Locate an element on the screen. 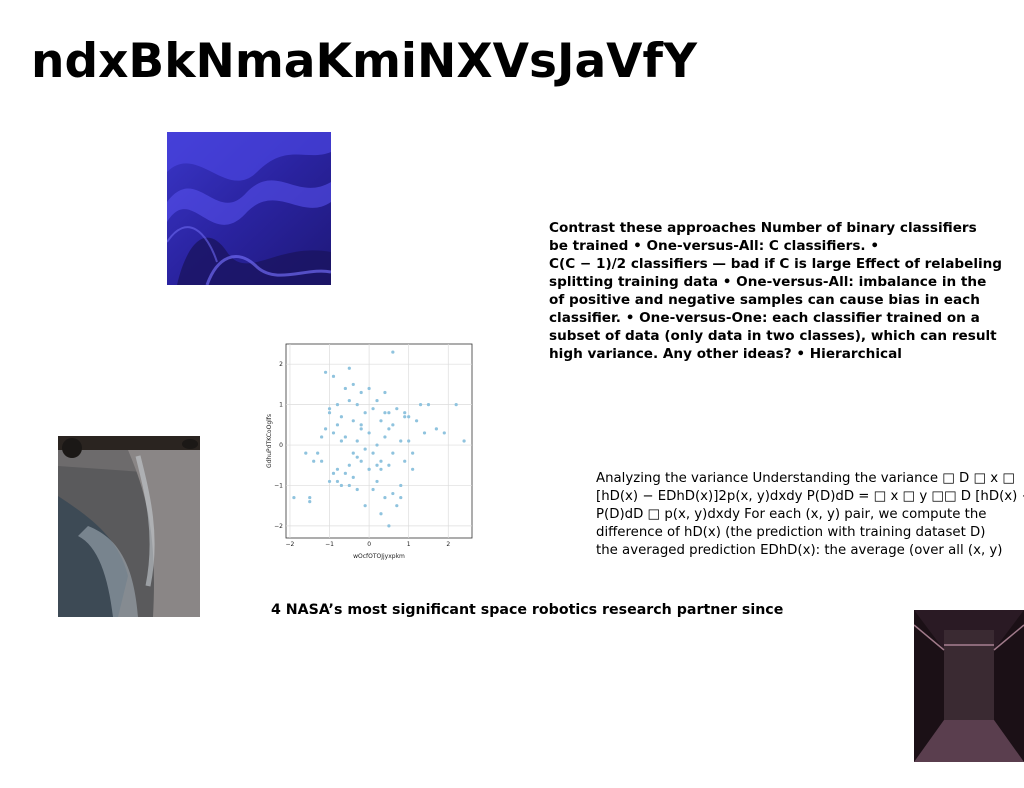  wave-image is located at coordinates (249, 208).